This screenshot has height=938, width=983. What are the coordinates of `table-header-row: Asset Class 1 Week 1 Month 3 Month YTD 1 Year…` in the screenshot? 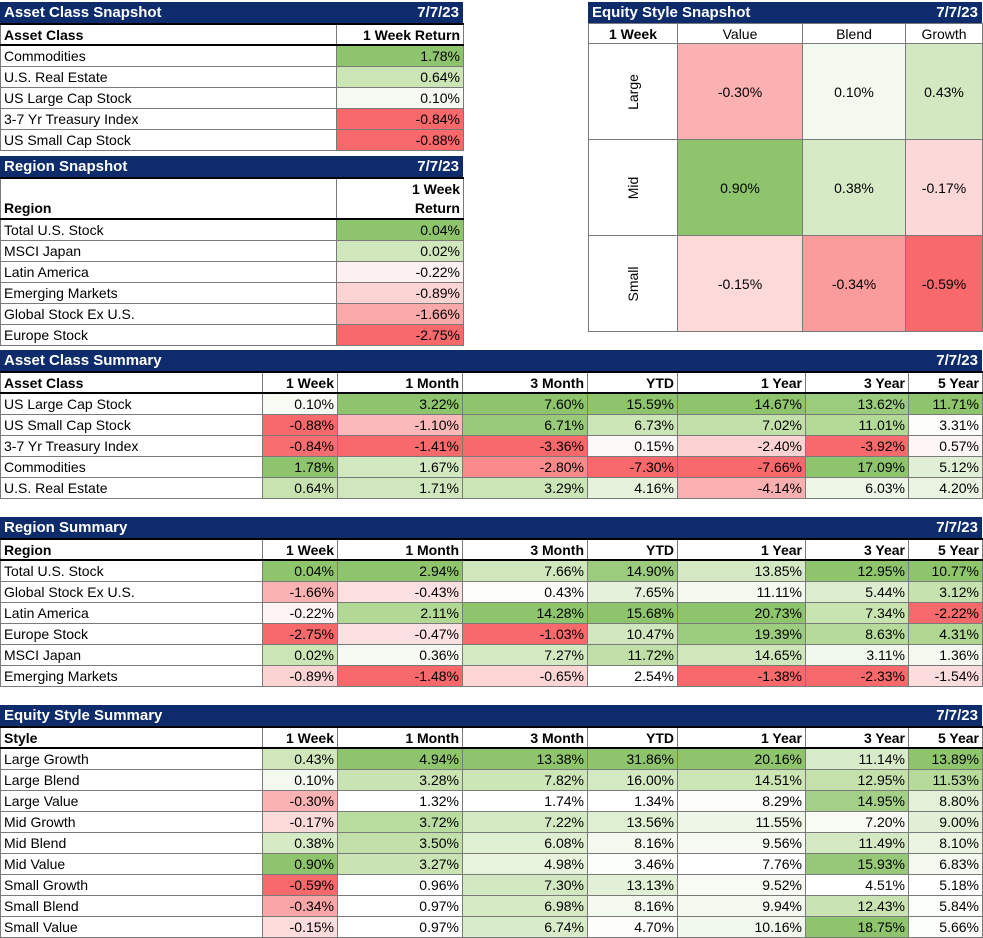 It's located at (491, 382).